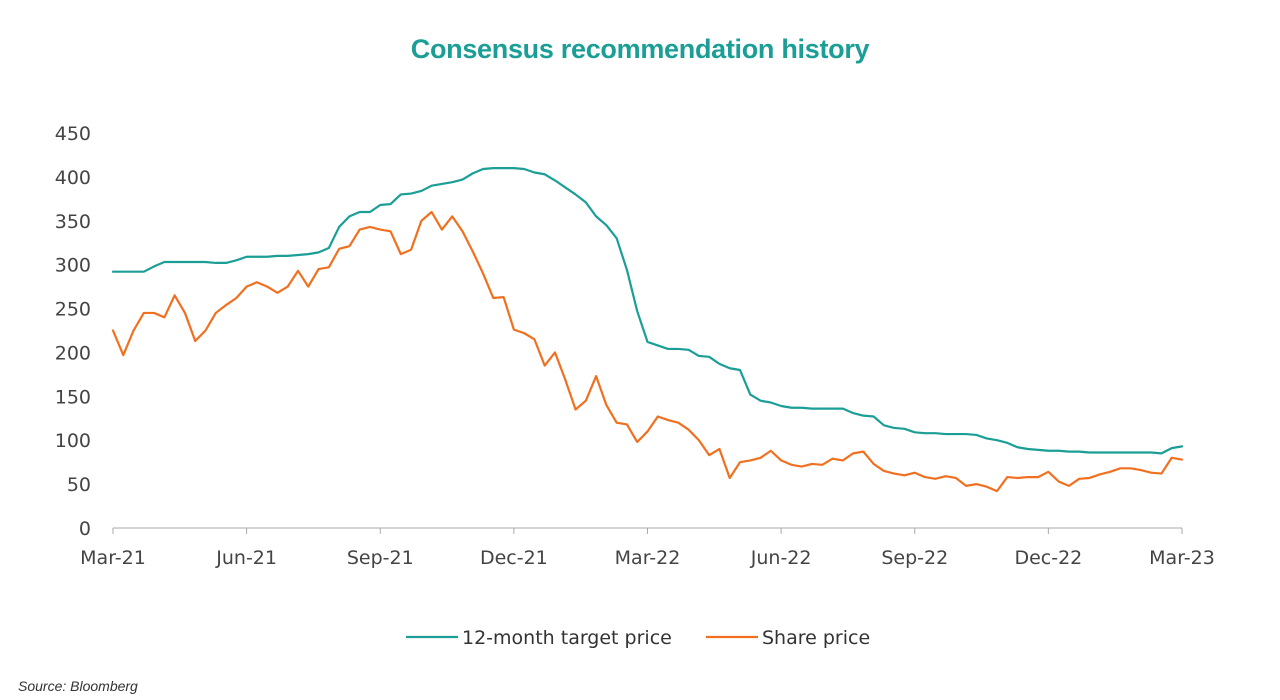  What do you see at coordinates (73, 353) in the screenshot?
I see `y-tick-label: 200` at bounding box center [73, 353].